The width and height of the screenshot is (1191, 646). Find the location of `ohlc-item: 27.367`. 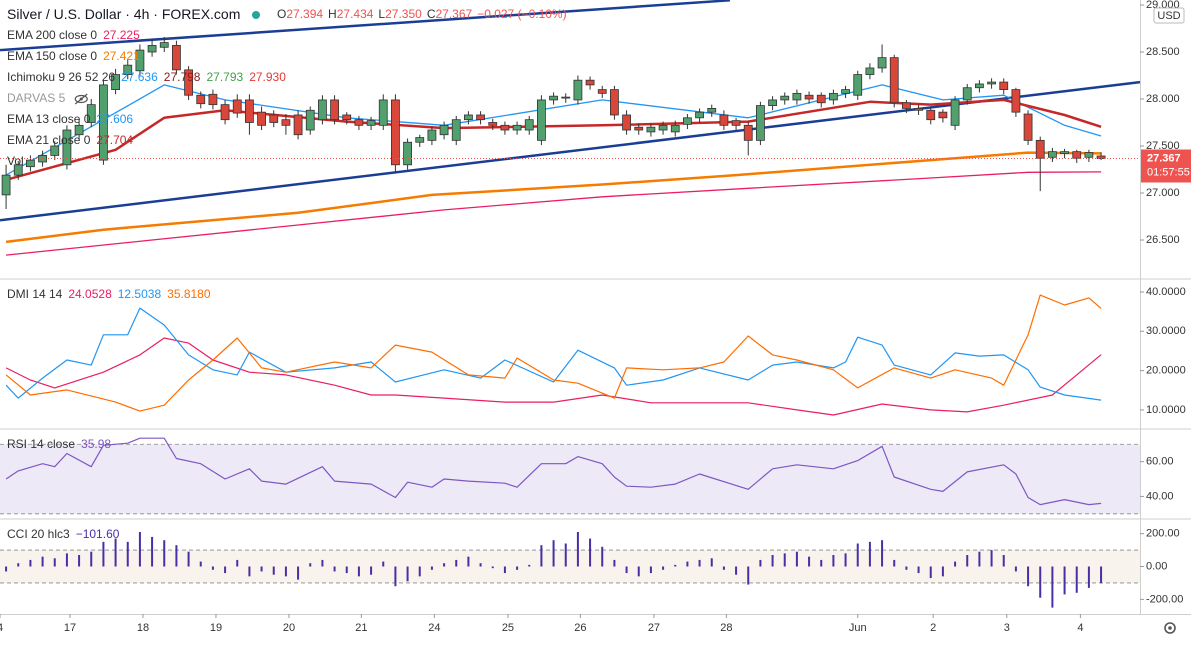

ohlc-item: 27.367 is located at coordinates (453, 14).